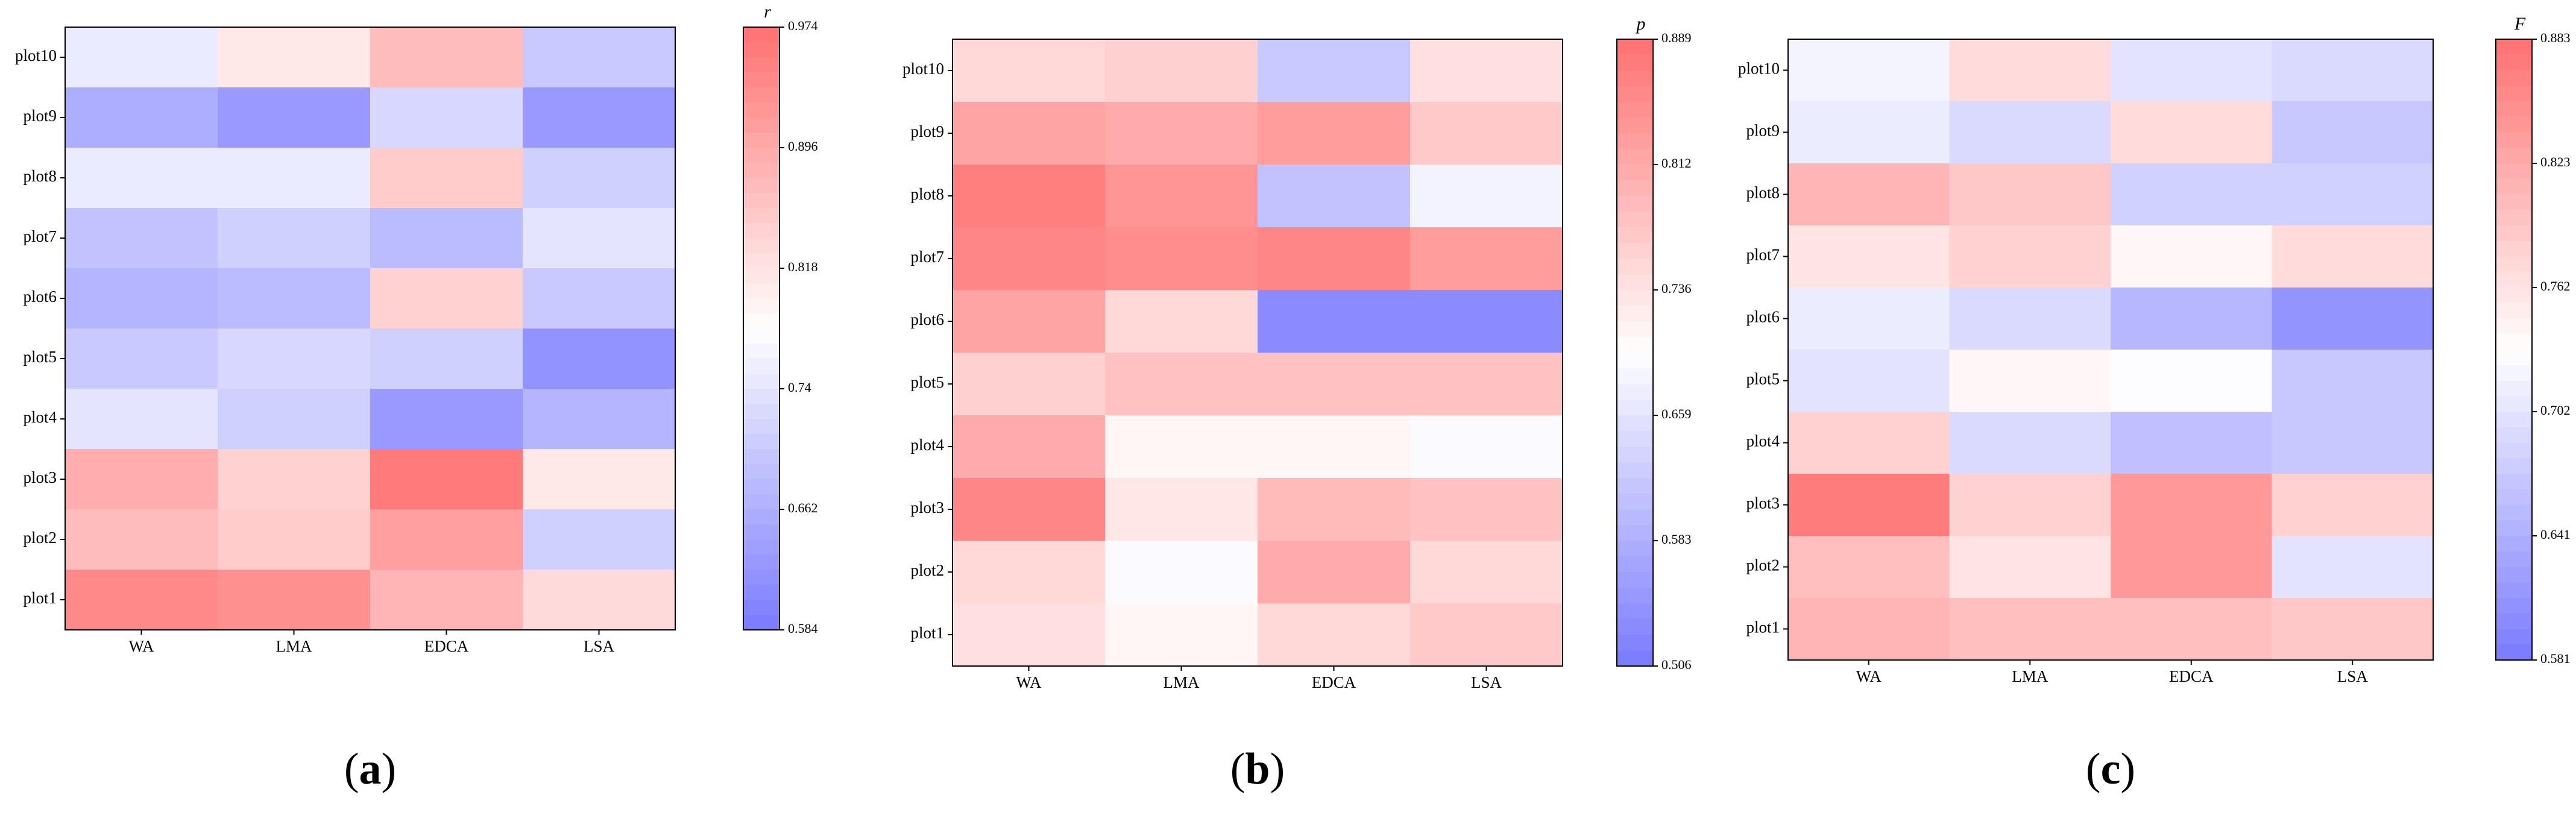 The image size is (2576, 833). Describe the element at coordinates (1641, 24) in the screenshot. I see `colorbar-title: p` at that location.